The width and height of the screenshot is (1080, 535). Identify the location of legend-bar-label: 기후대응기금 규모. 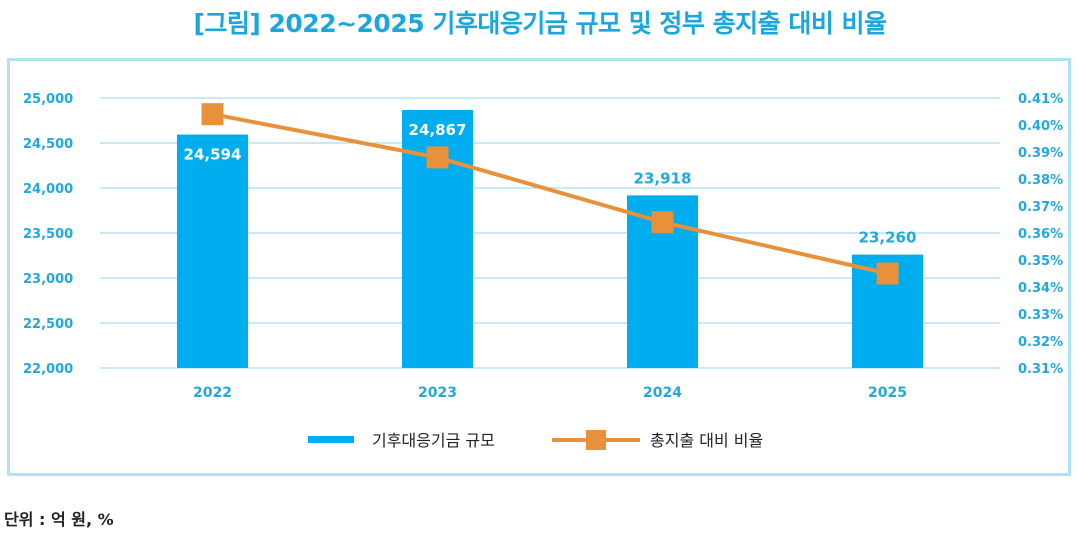
(433, 440).